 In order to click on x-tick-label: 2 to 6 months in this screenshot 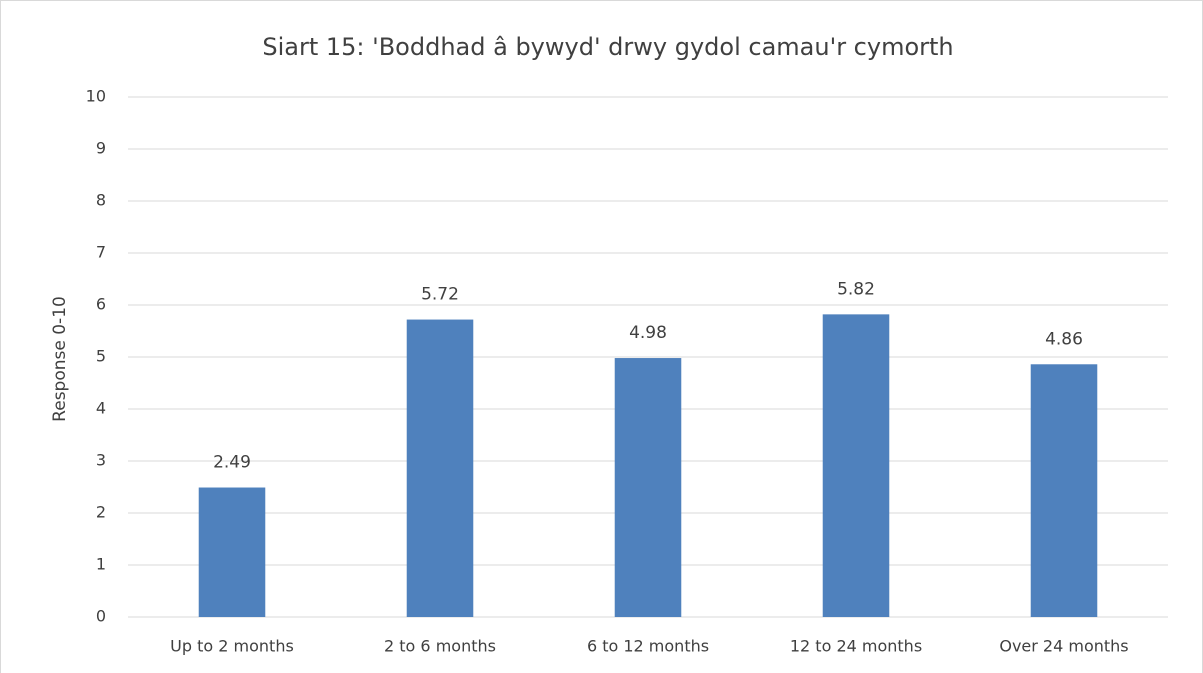, I will do `click(440, 646)`.